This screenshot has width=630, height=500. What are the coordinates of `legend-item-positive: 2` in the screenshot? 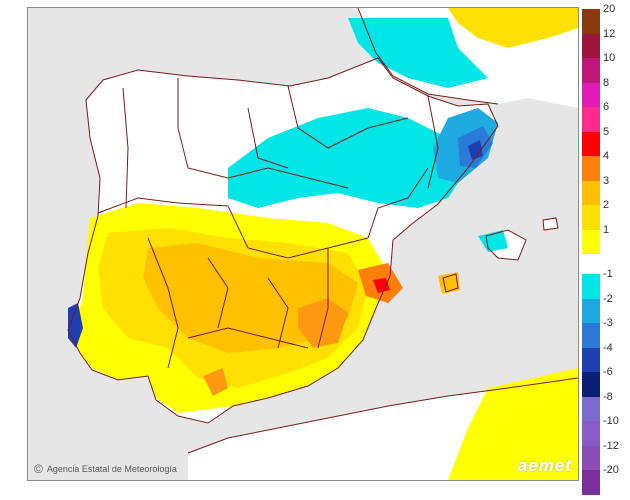 It's located at (605, 214).